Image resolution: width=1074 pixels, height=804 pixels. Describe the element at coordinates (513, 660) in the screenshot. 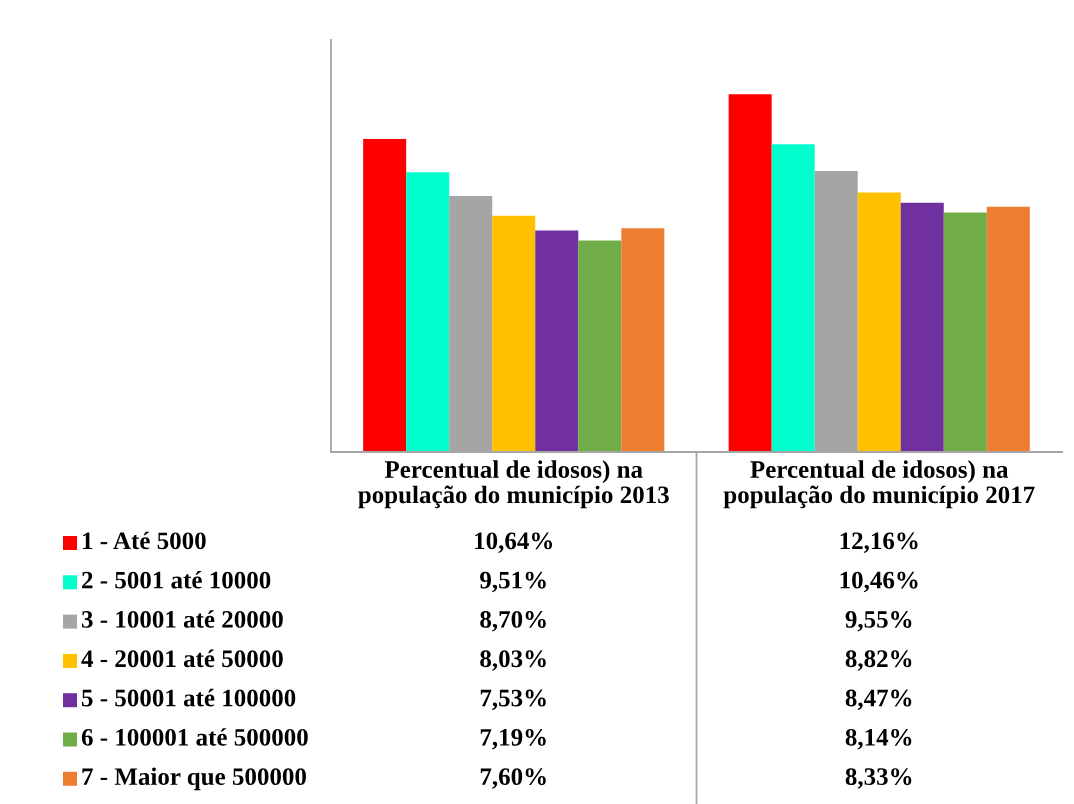

I see `data-label: 8,03%` at that location.